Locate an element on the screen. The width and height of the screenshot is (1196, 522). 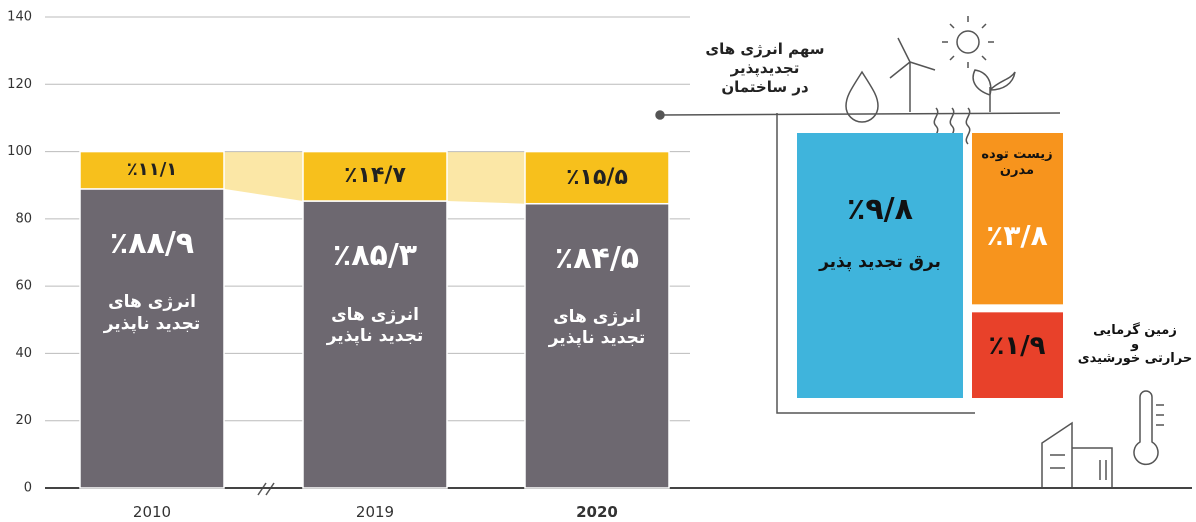
x-tick-label: 2010 is located at coordinates (152, 511).